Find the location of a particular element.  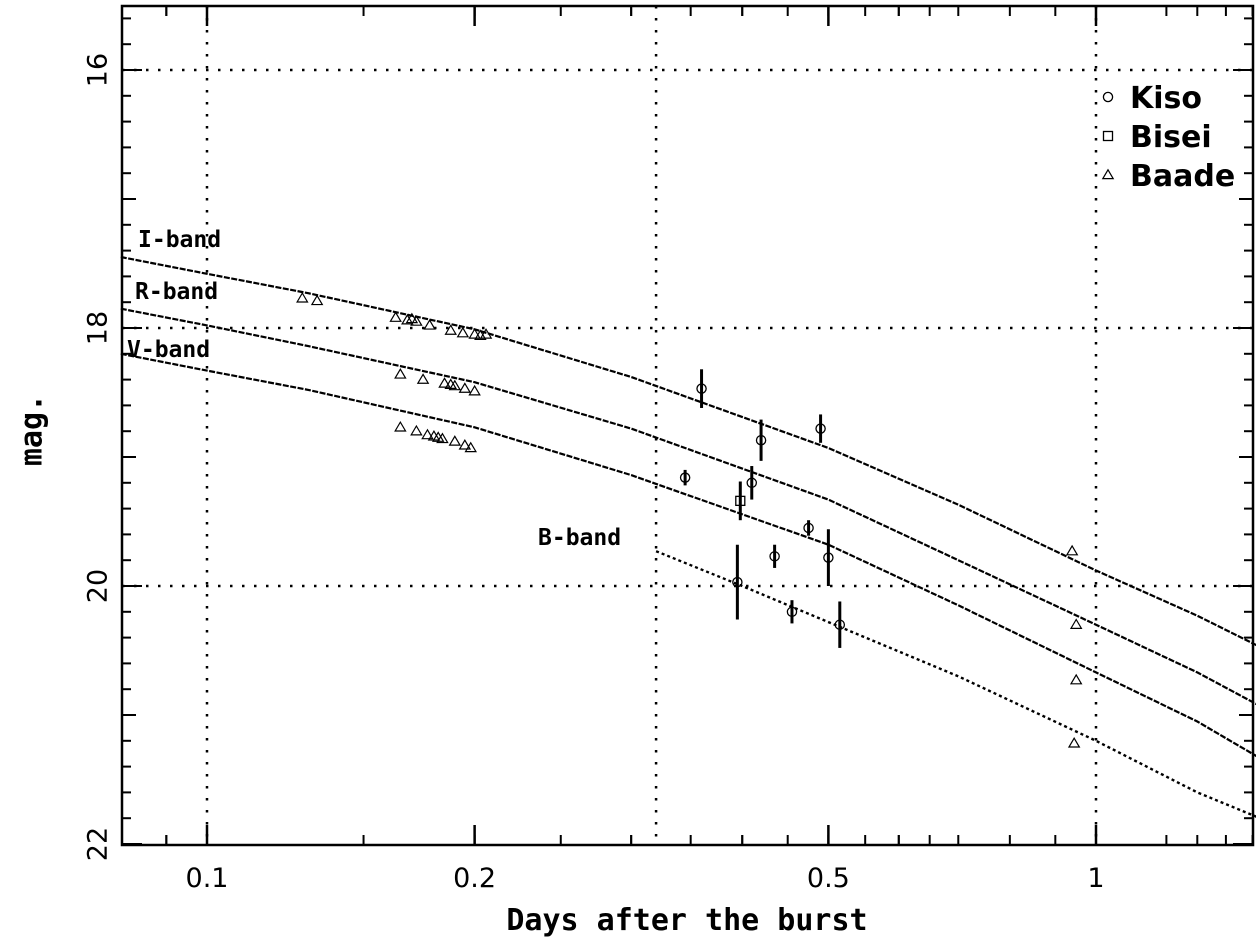

data-point-bisei is located at coordinates (740, 501).